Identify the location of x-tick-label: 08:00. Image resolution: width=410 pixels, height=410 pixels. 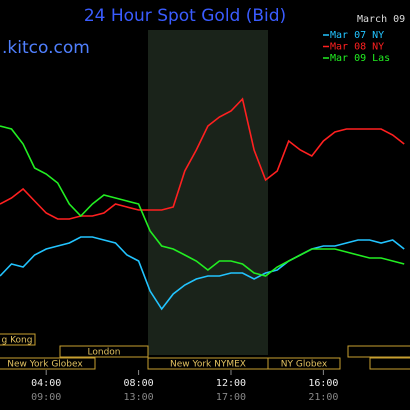
(139, 383).